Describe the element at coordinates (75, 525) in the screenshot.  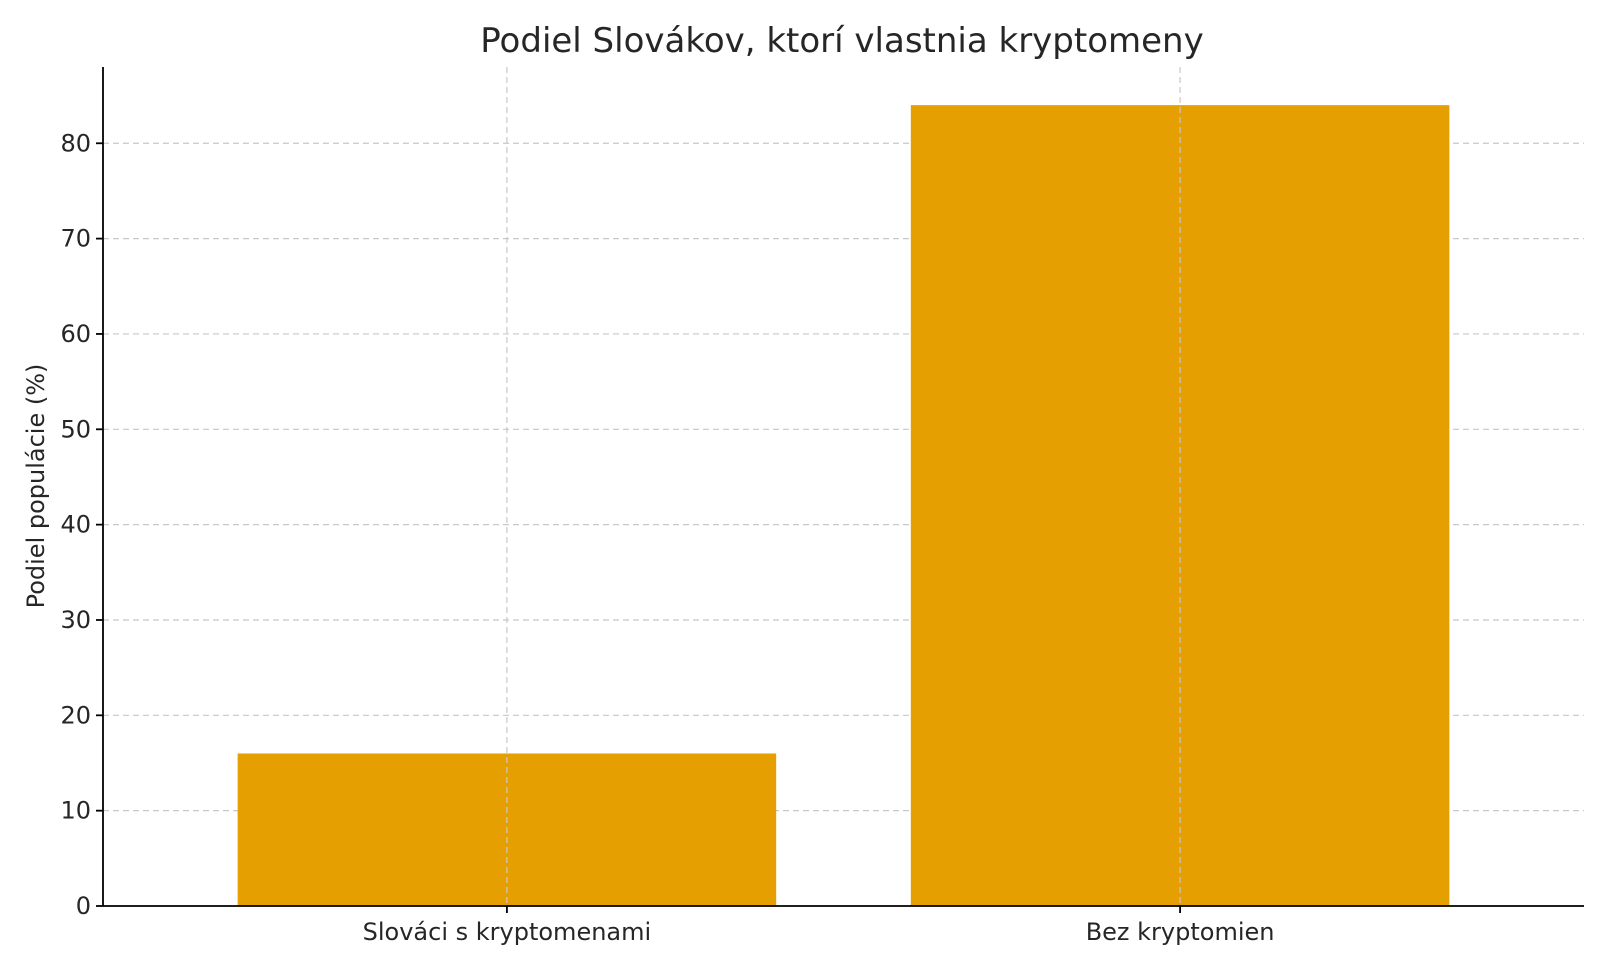
I see `y-tick-label-4: 40` at that location.